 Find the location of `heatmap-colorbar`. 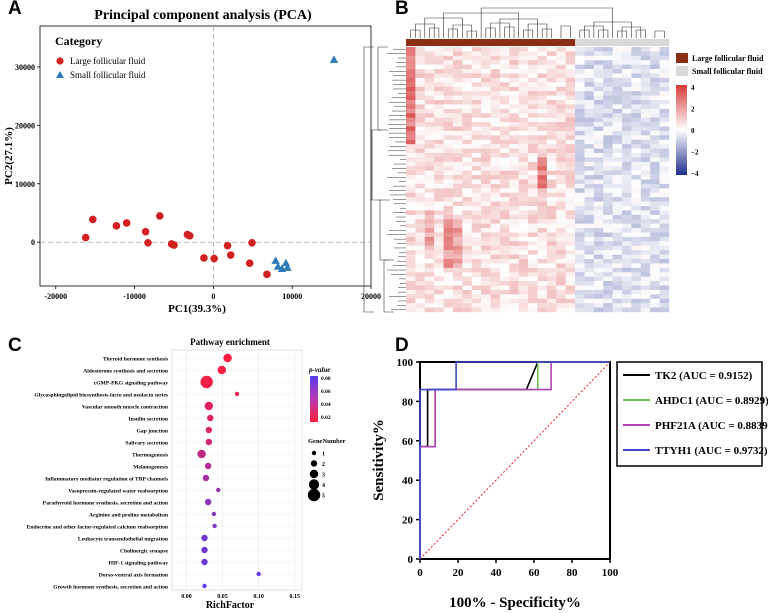

heatmap-colorbar is located at coordinates (681, 130).